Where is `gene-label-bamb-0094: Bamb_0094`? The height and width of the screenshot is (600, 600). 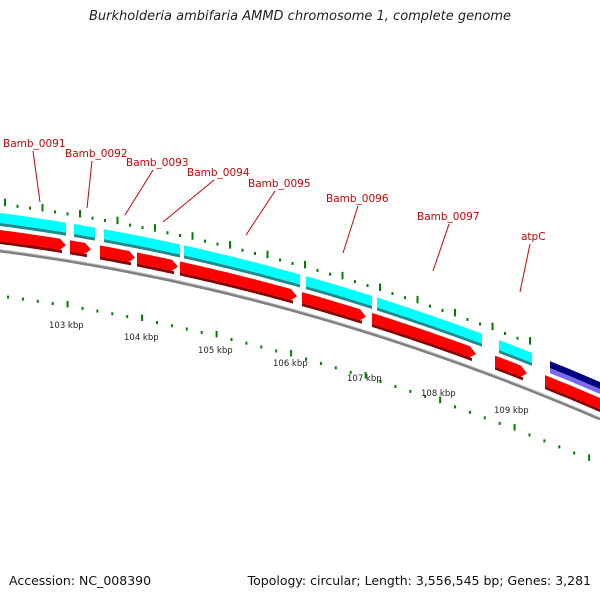
gene-label-bamb-0094: Bamb_0094 is located at coordinates (218, 173).